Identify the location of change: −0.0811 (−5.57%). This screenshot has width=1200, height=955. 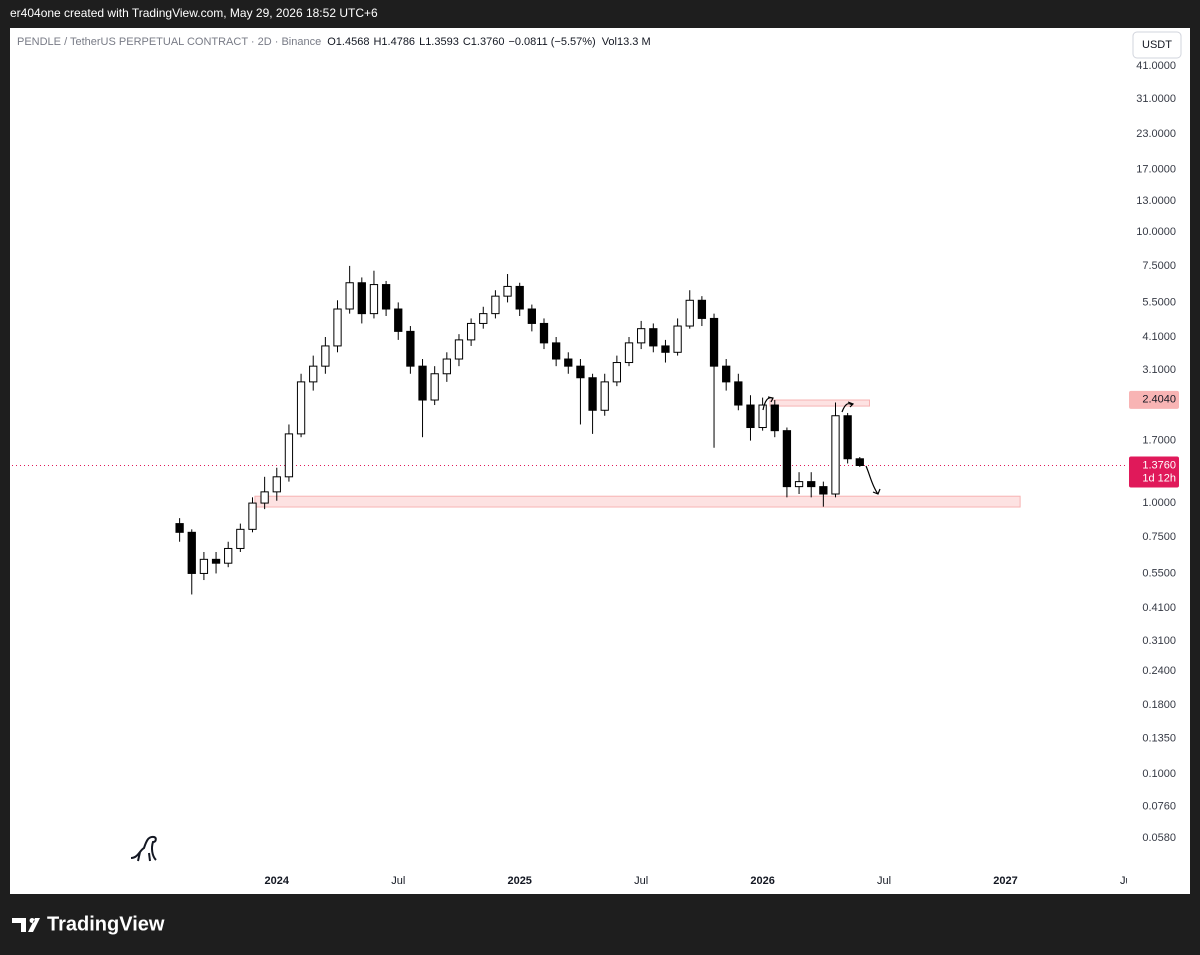
(551, 42).